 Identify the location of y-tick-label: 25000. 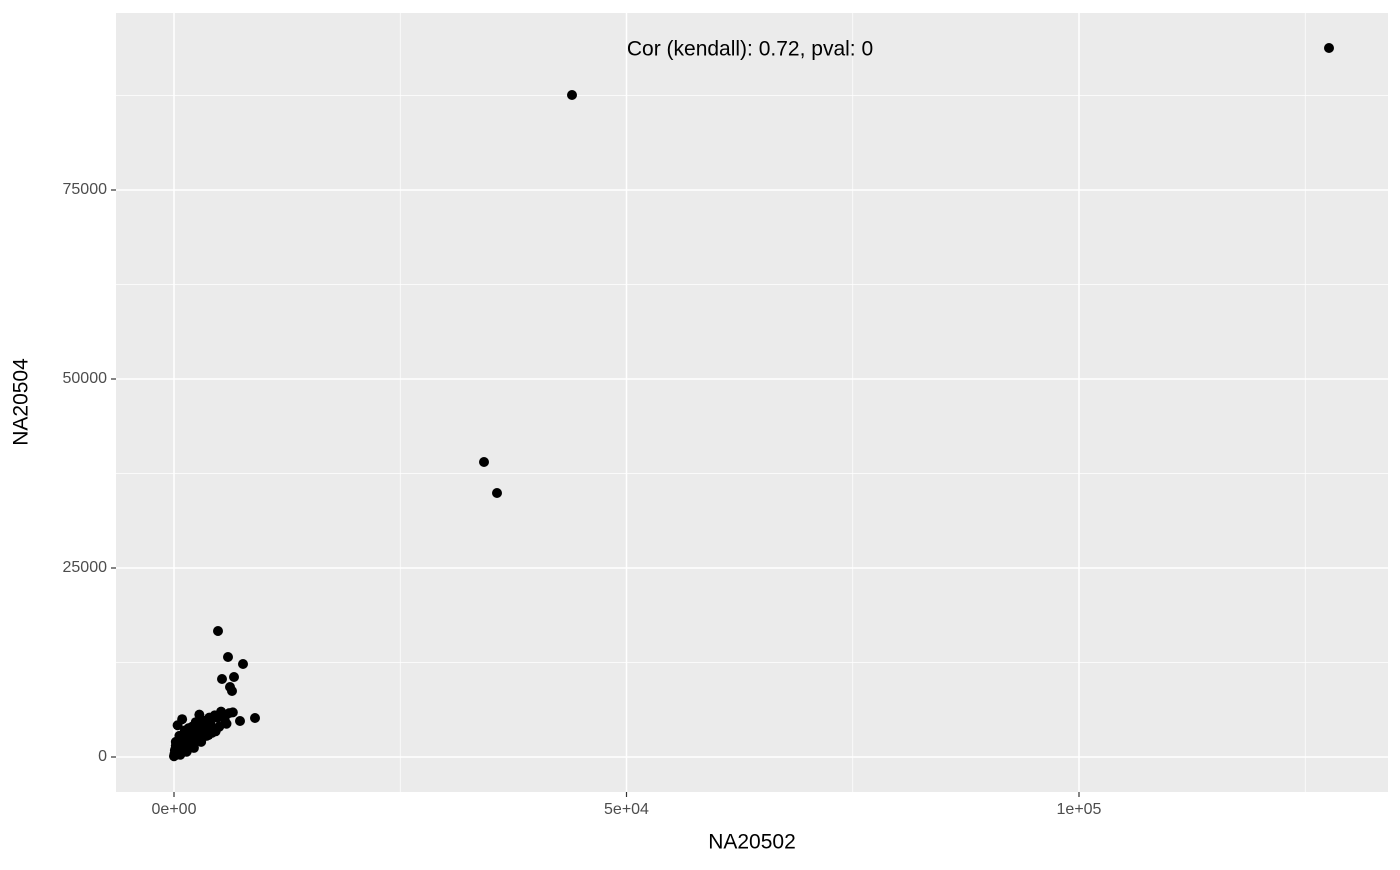
(85, 567).